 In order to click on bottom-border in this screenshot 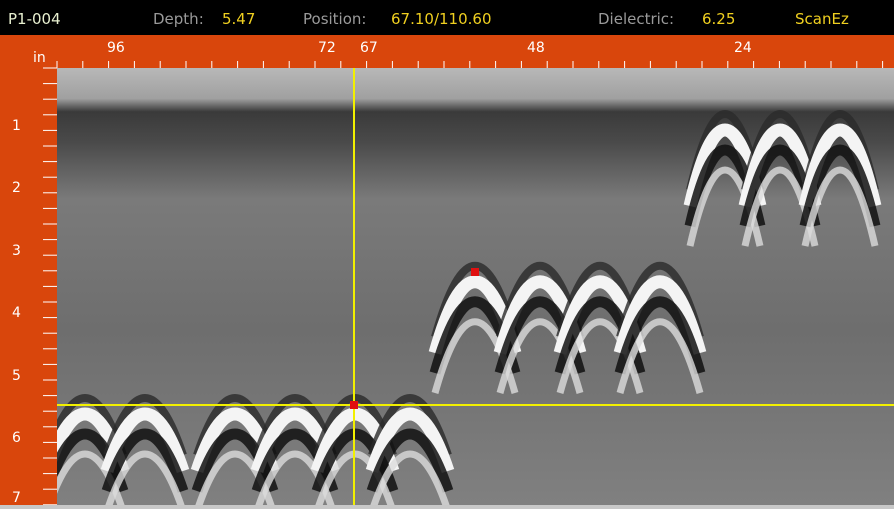, I will do `click(447, 507)`.